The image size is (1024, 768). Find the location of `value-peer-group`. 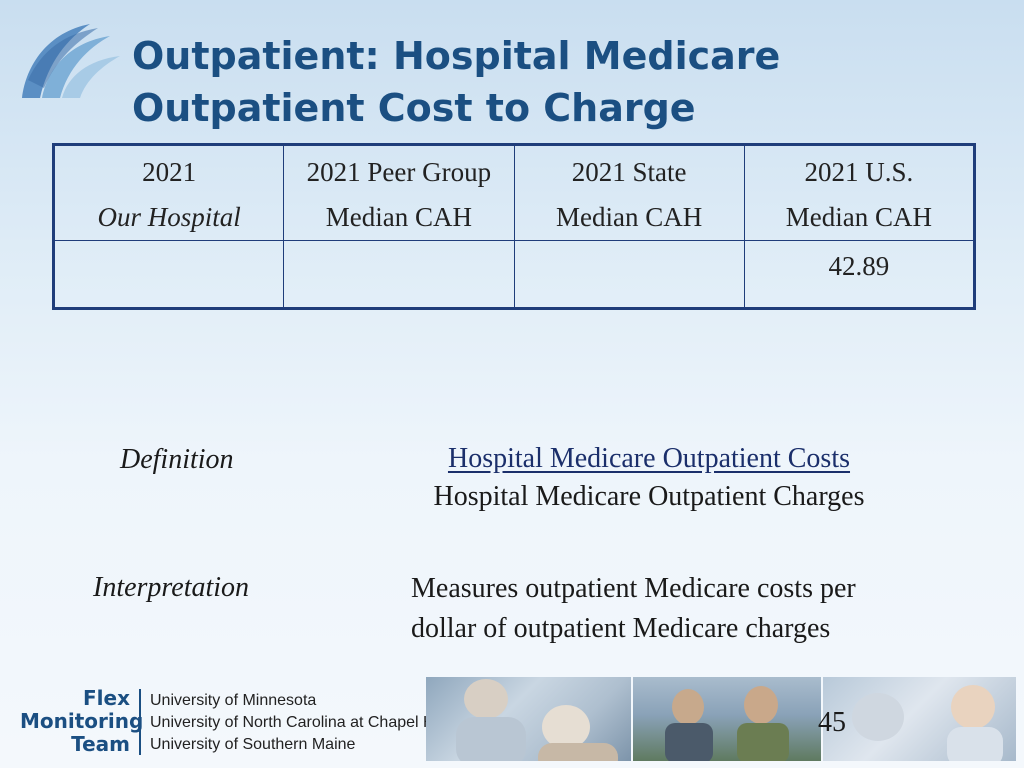

value-peer-group is located at coordinates (399, 274).